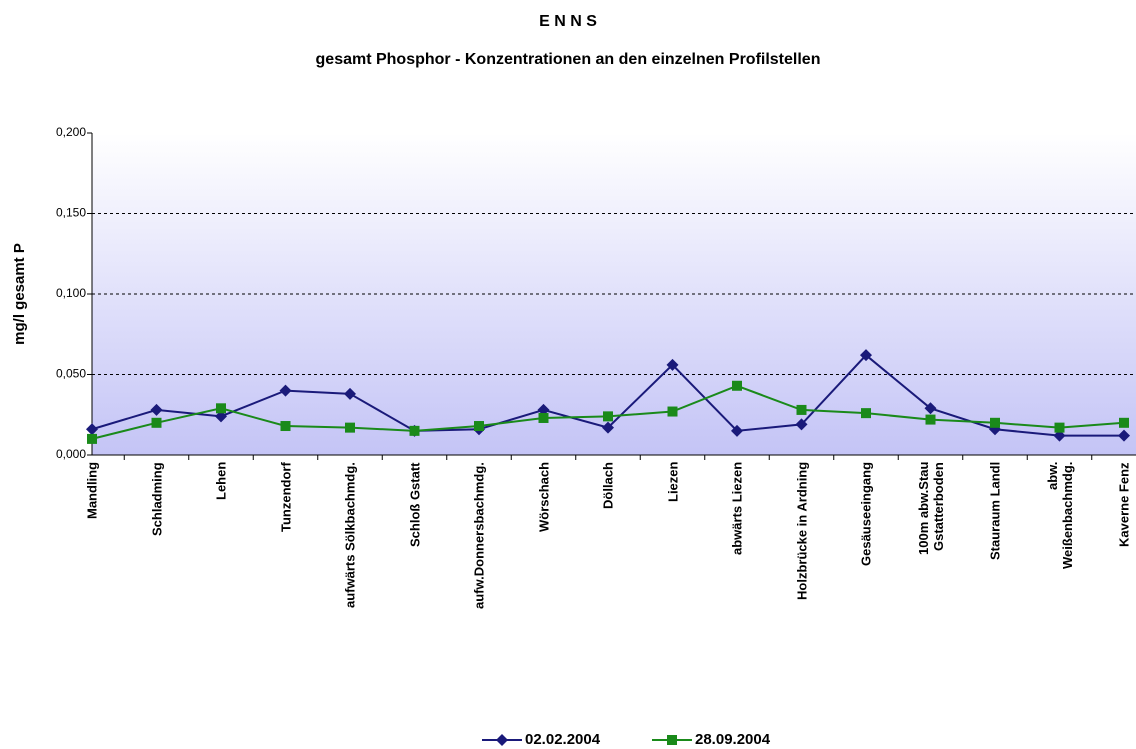 The height and width of the screenshot is (749, 1136). I want to click on x-tick-label: Mandling, so click(92, 491).